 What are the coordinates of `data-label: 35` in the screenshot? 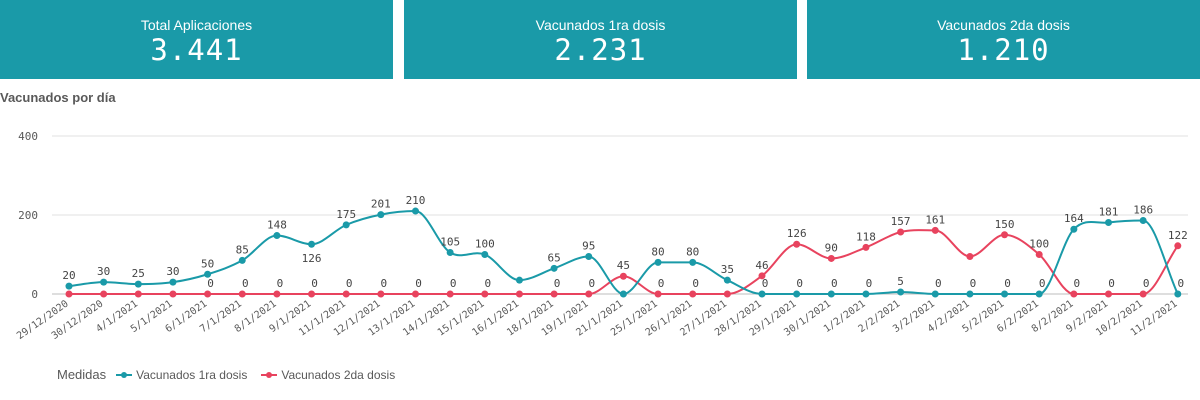 It's located at (727, 269).